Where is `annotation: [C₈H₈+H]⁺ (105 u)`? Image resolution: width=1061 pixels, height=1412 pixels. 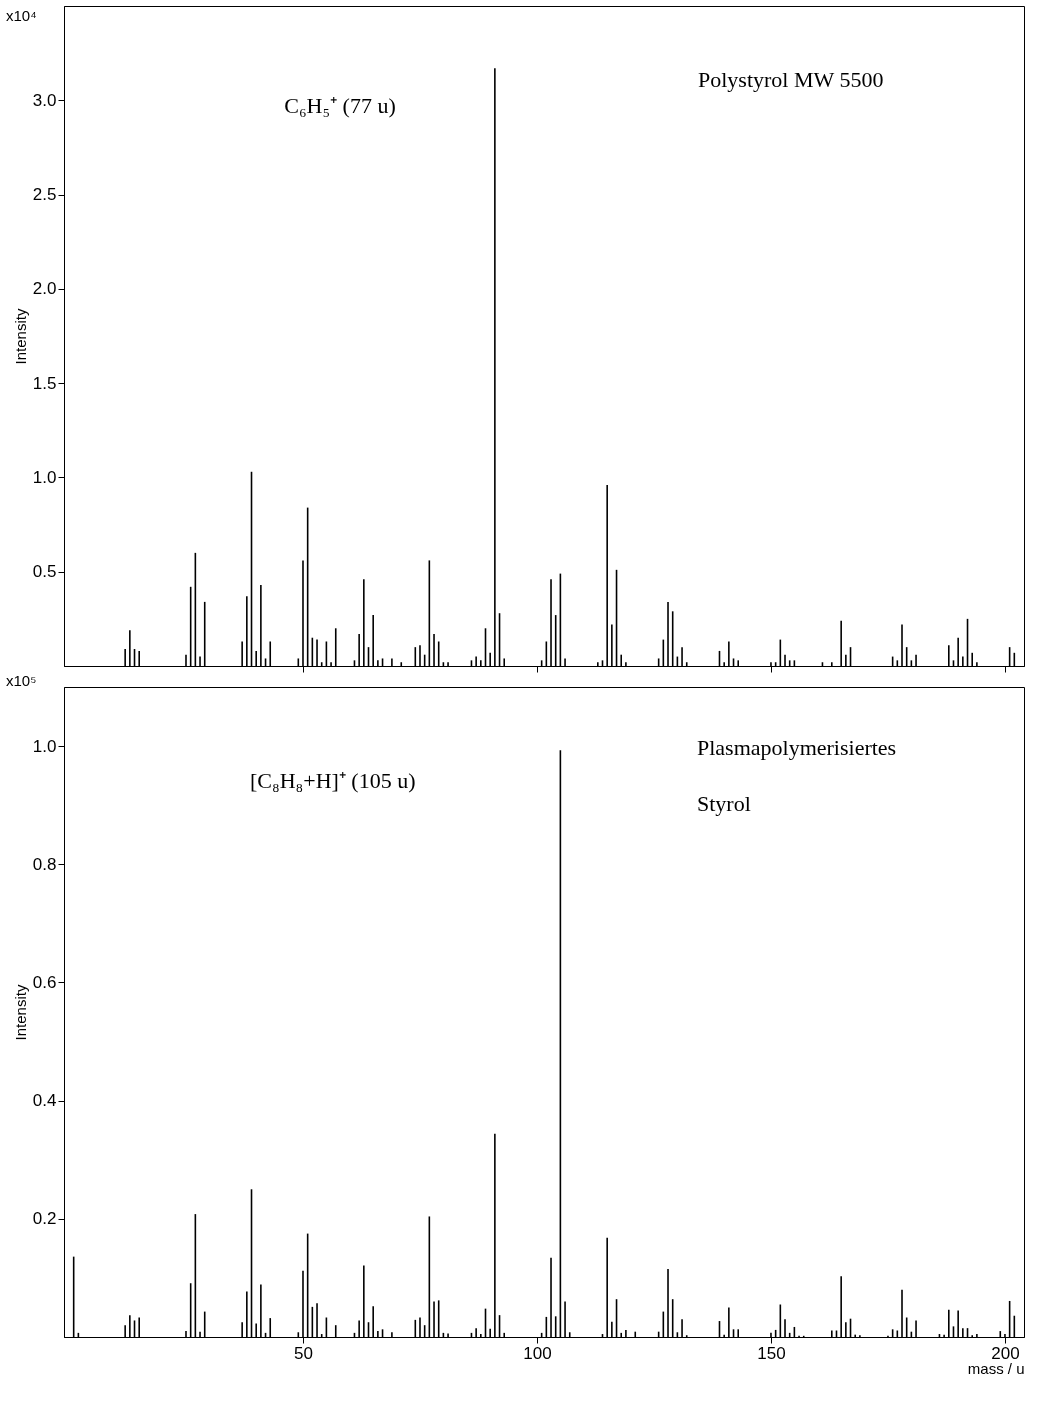
annotation: [C₈H₈+H]⁺ (105 u) is located at coordinates (333, 780).